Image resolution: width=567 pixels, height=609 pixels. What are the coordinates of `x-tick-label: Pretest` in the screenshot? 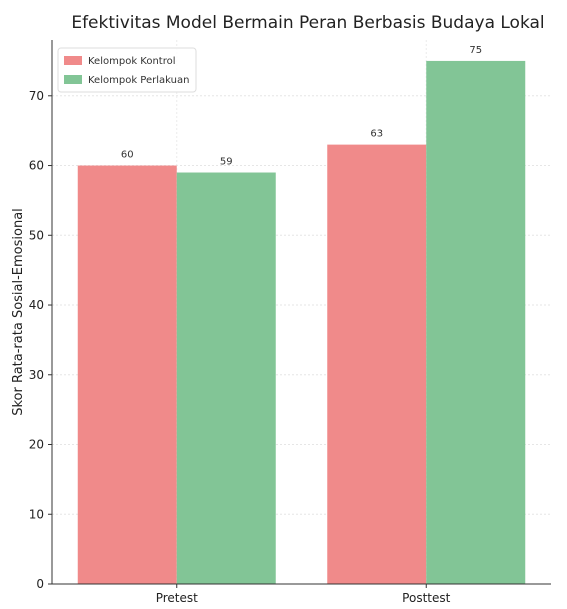 It's located at (177, 598).